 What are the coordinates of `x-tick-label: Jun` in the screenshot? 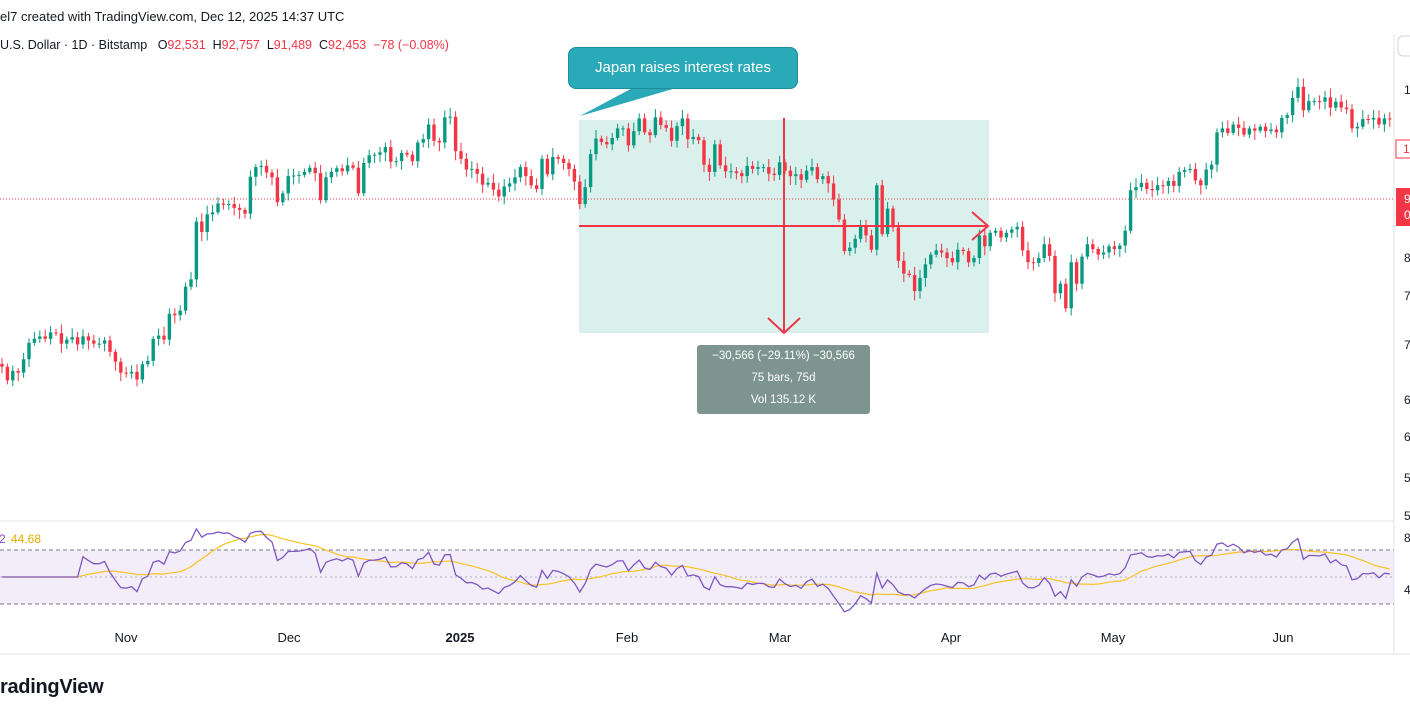 It's located at (1283, 637).